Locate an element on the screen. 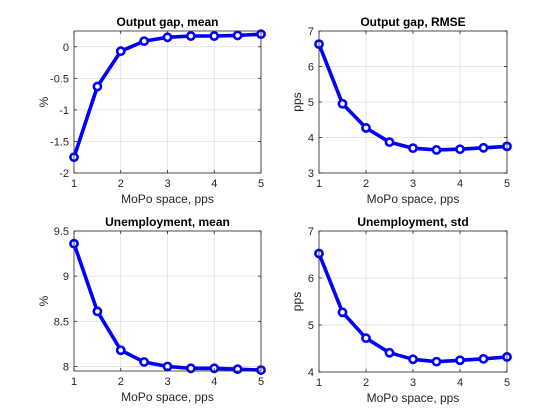 The height and width of the screenshot is (420, 560). y-tick-label: 0 is located at coordinates (66, 48).